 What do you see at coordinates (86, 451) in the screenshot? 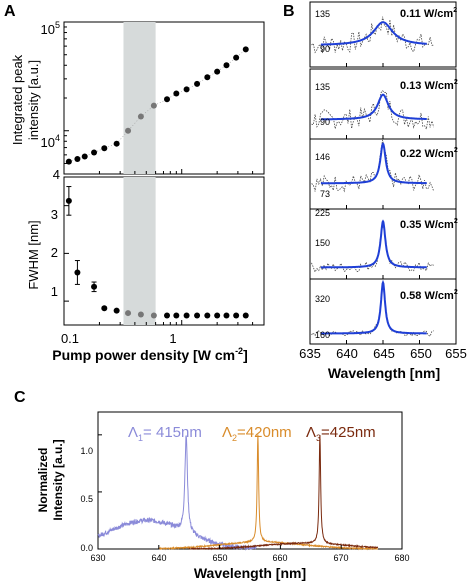
I see `panel-c-ytick-0: 1.0` at bounding box center [86, 451].